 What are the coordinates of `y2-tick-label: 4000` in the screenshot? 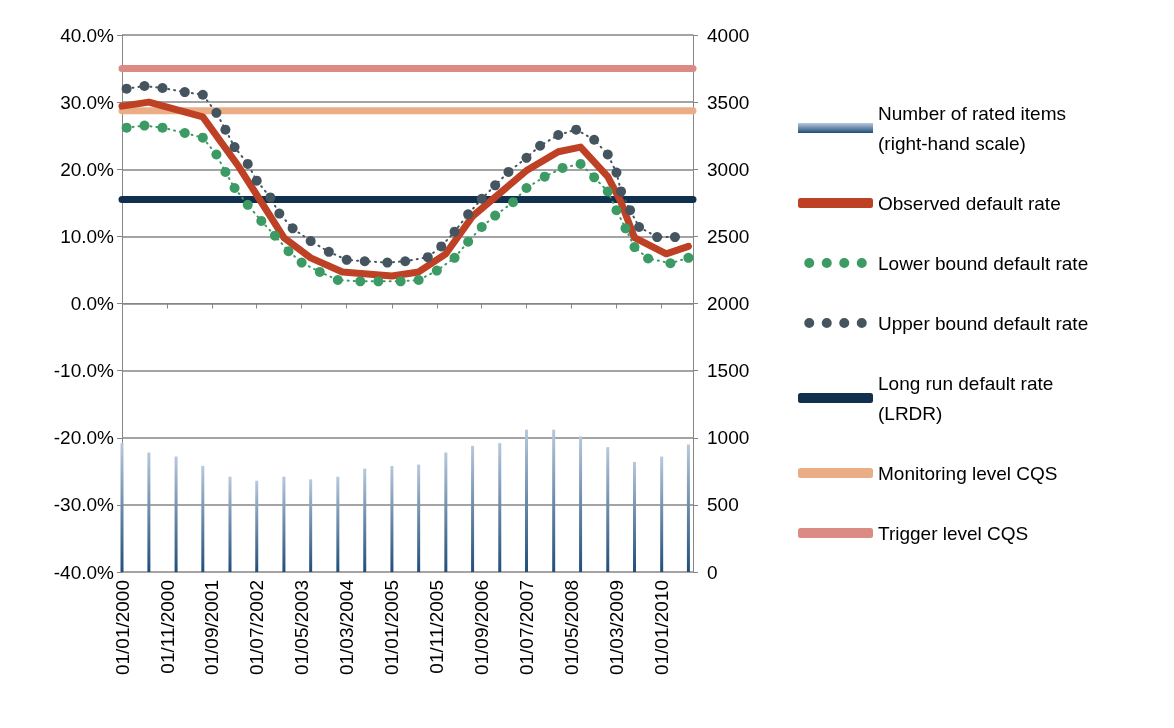 It's located at (728, 35).